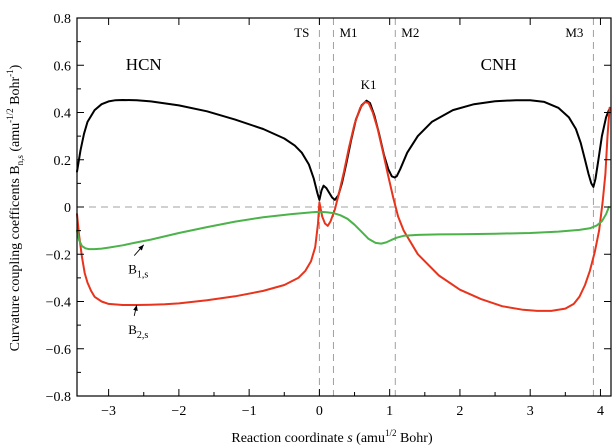  Describe the element at coordinates (138, 331) in the screenshot. I see `annotation-label: B2,s` at that location.